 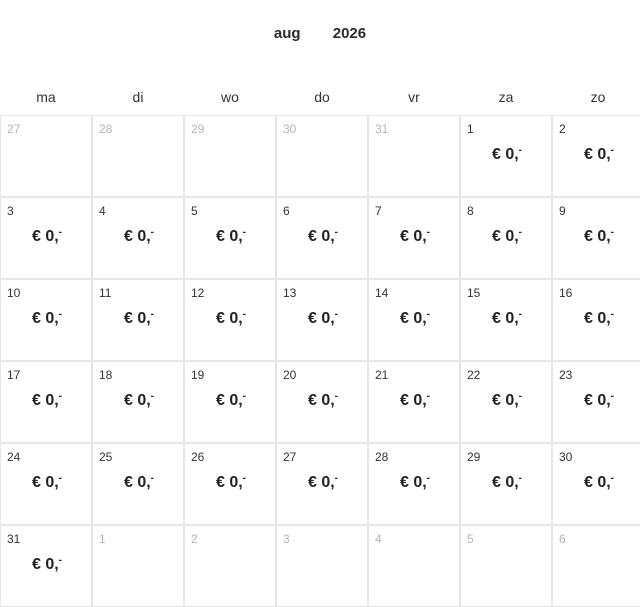 What do you see at coordinates (506, 566) in the screenshot?
I see `calendar-day-outside-month: 5` at bounding box center [506, 566].